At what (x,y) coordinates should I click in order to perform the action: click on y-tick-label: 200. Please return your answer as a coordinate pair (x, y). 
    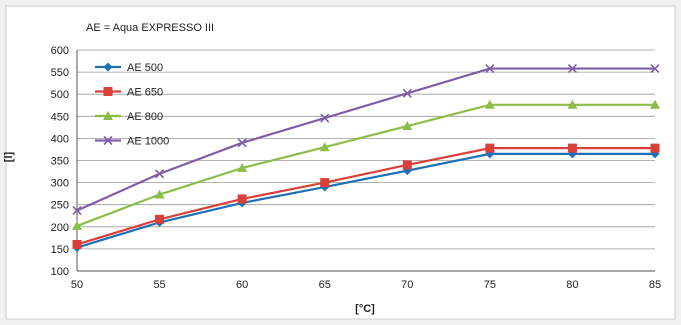
    Looking at the image, I should click on (60, 228).